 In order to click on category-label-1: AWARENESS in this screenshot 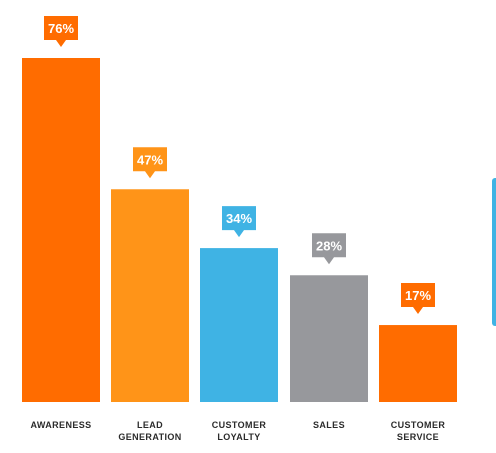, I will do `click(60, 425)`.